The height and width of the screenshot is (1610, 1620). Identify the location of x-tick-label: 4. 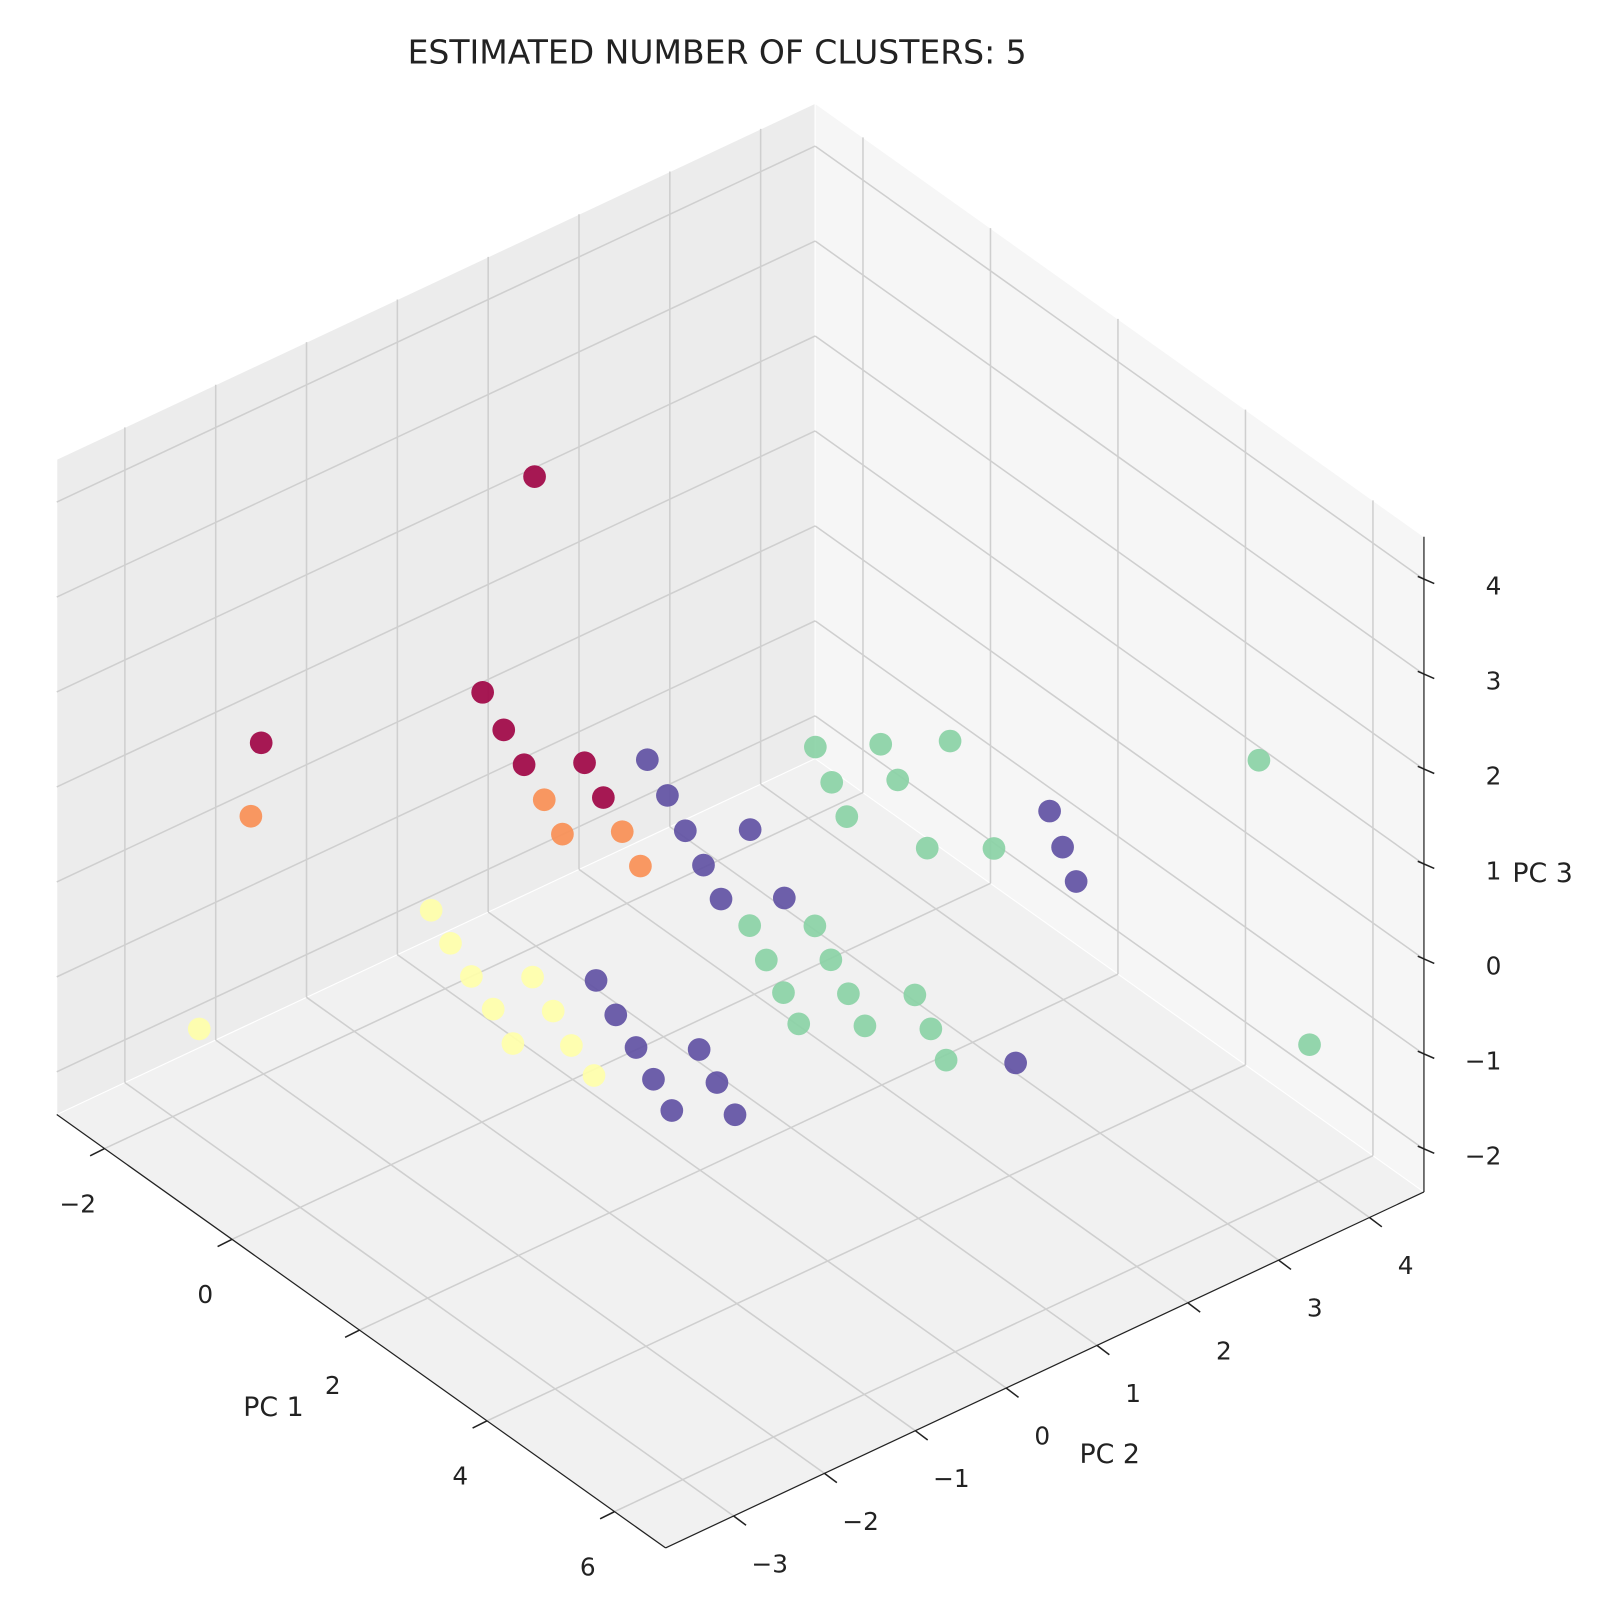
(460, 1476).